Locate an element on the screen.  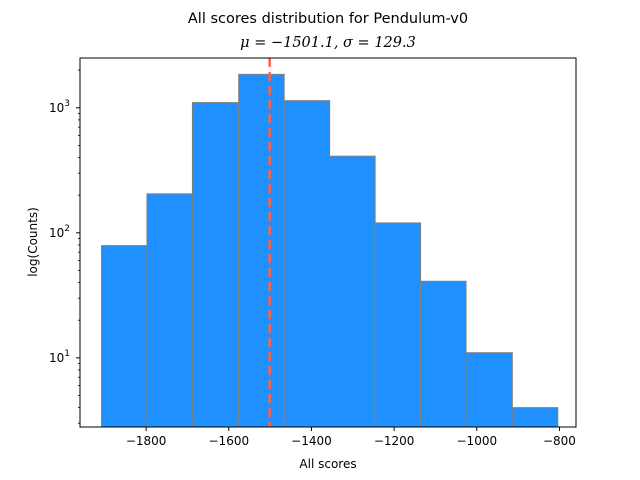
chart-title: All scores distribution for Pendulum-v0 is located at coordinates (328, 19).